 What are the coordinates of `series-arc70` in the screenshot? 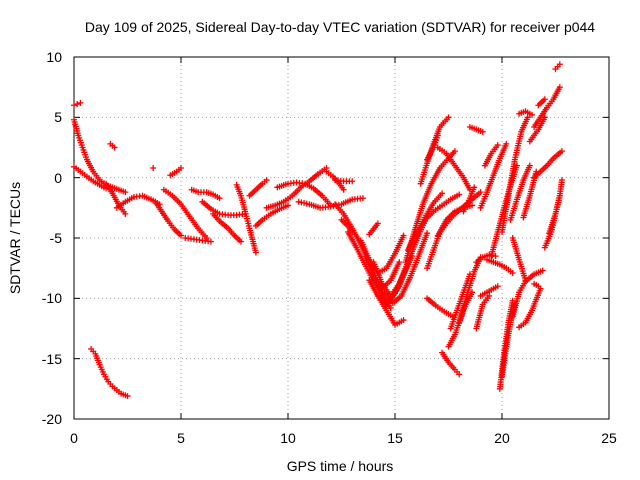 It's located at (554, 214).